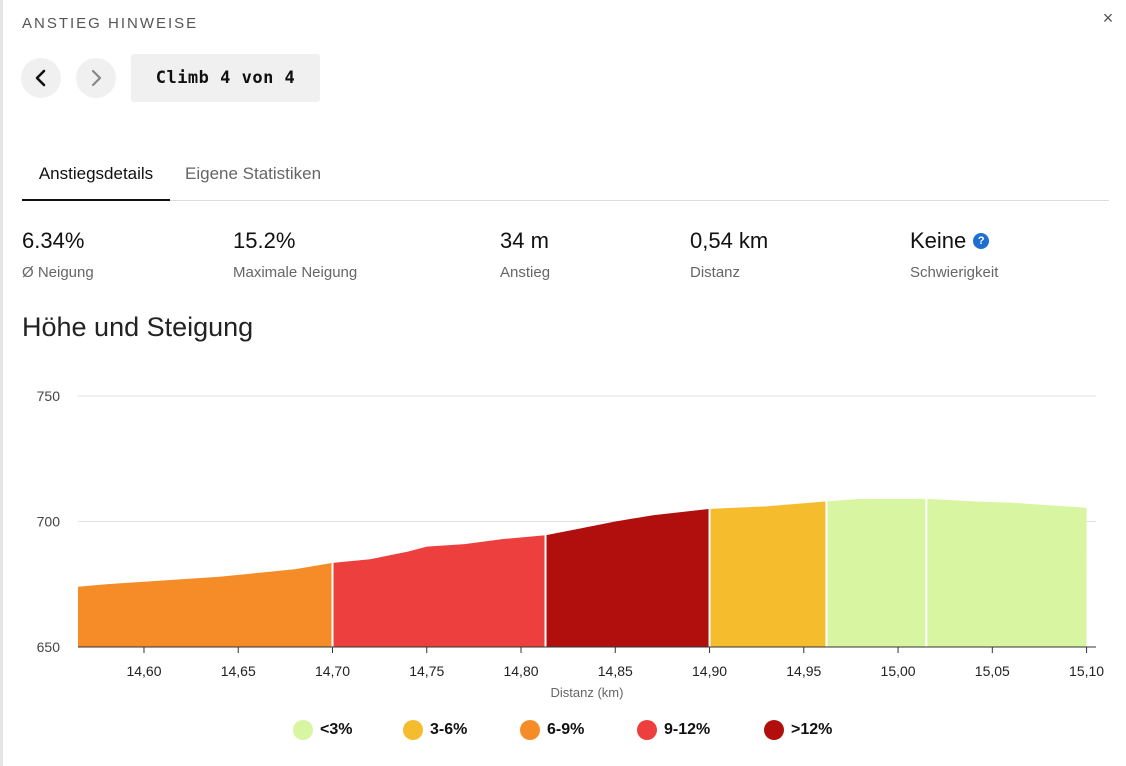 The width and height of the screenshot is (1126, 766). I want to click on stat-value: 15.2%, so click(264, 240).